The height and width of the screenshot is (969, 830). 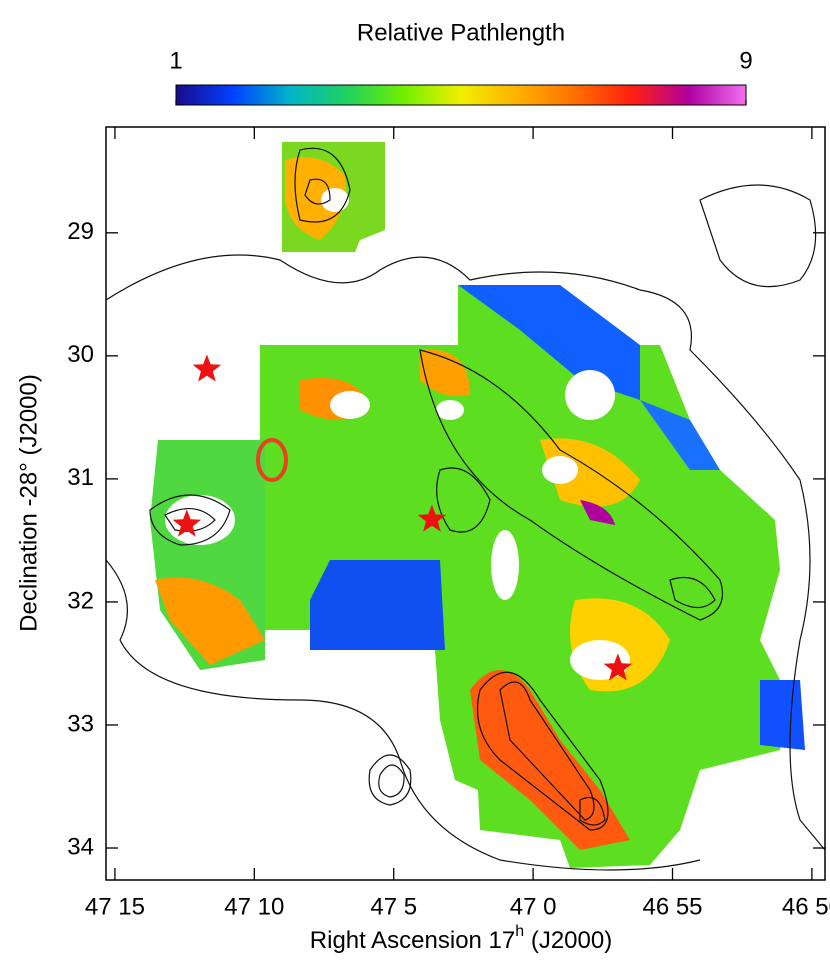 I want to click on y-tick-label: 34, so click(x=80, y=846).